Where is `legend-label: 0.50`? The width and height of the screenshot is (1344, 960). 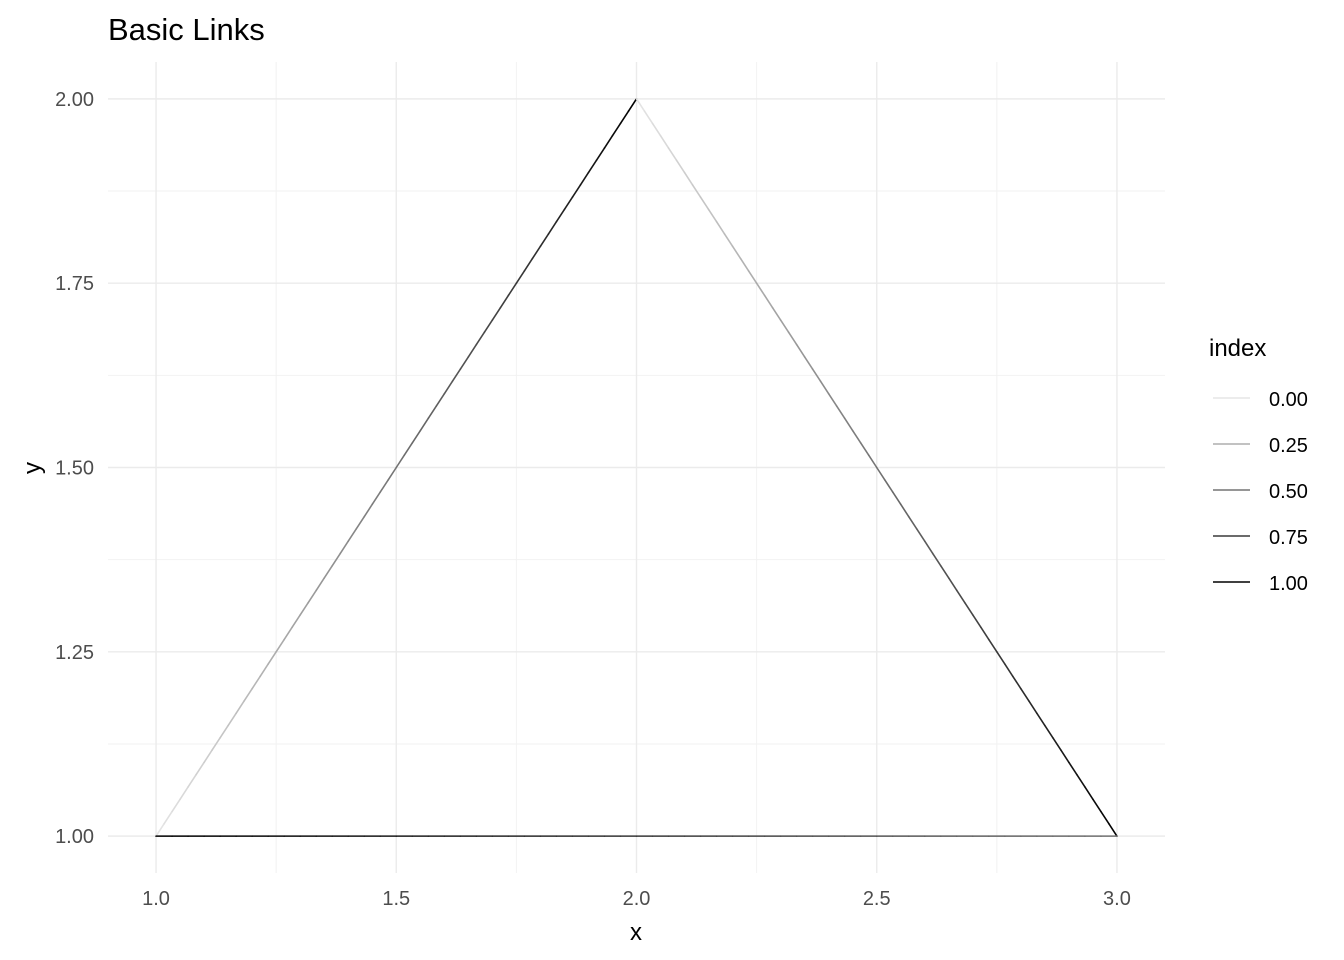
legend-label: 0.50 is located at coordinates (1288, 492).